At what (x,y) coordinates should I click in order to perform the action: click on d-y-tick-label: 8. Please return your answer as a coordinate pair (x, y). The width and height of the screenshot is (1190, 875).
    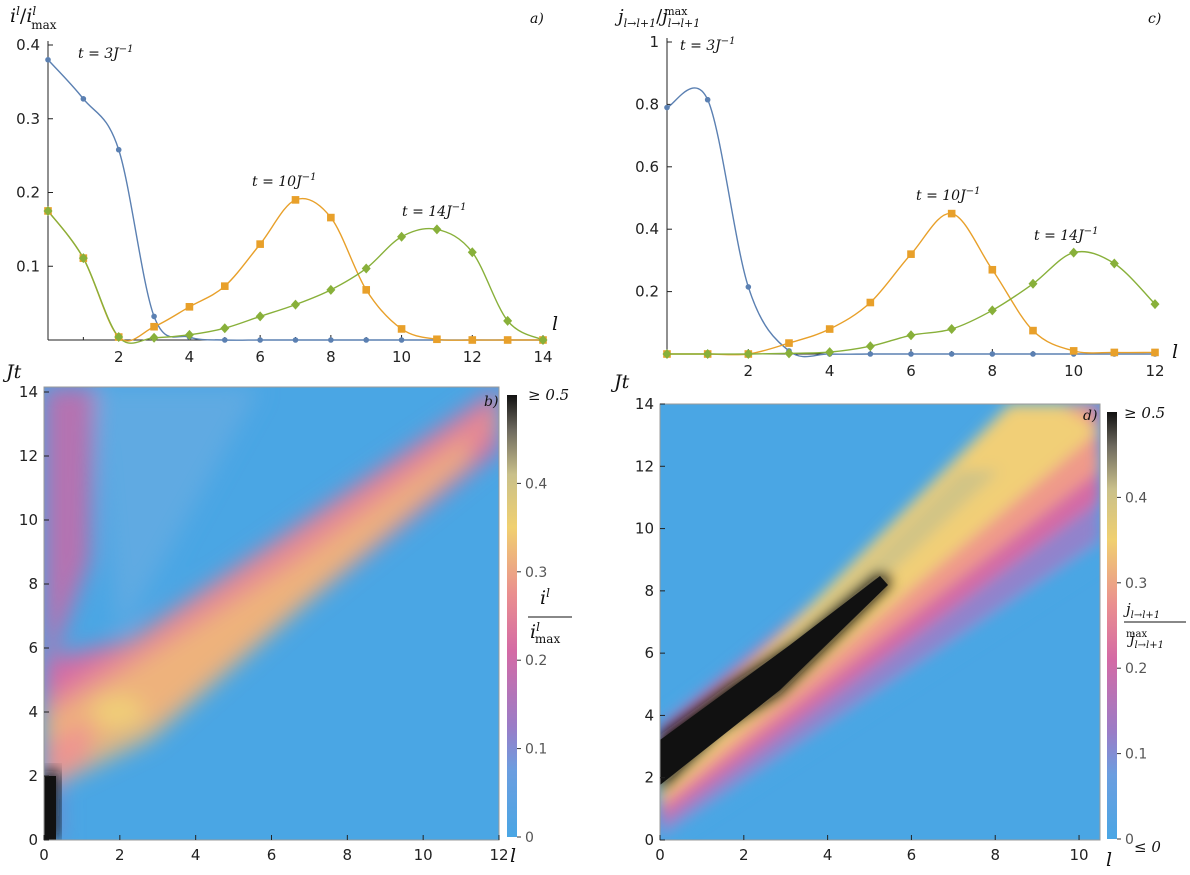
    Looking at the image, I should click on (649, 591).